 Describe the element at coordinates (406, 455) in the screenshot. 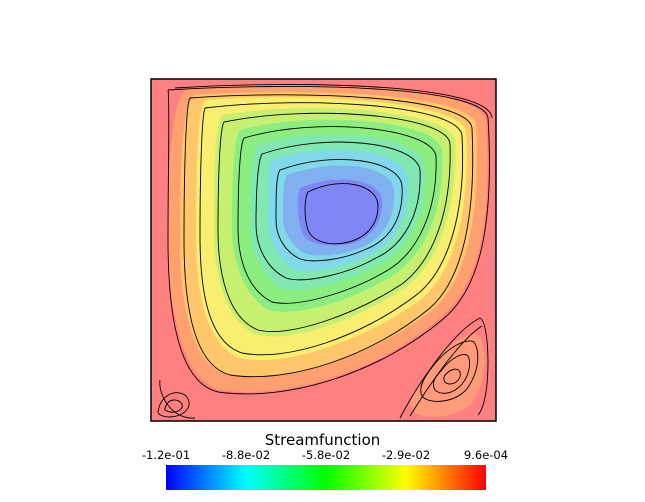

I see `colorbar-tick-label: -2.9e-02` at that location.